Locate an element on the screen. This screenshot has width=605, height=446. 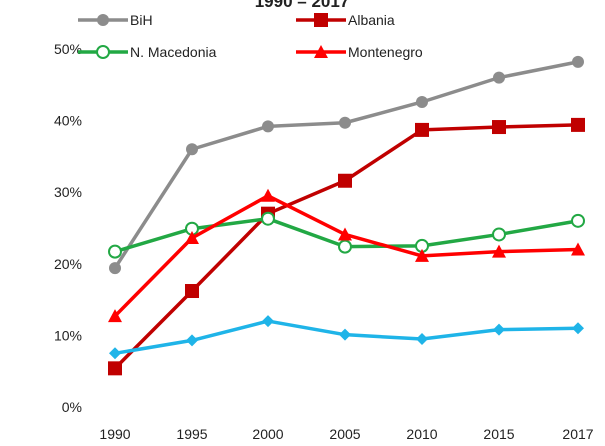
x-tick-label: 1995 is located at coordinates (191, 434).